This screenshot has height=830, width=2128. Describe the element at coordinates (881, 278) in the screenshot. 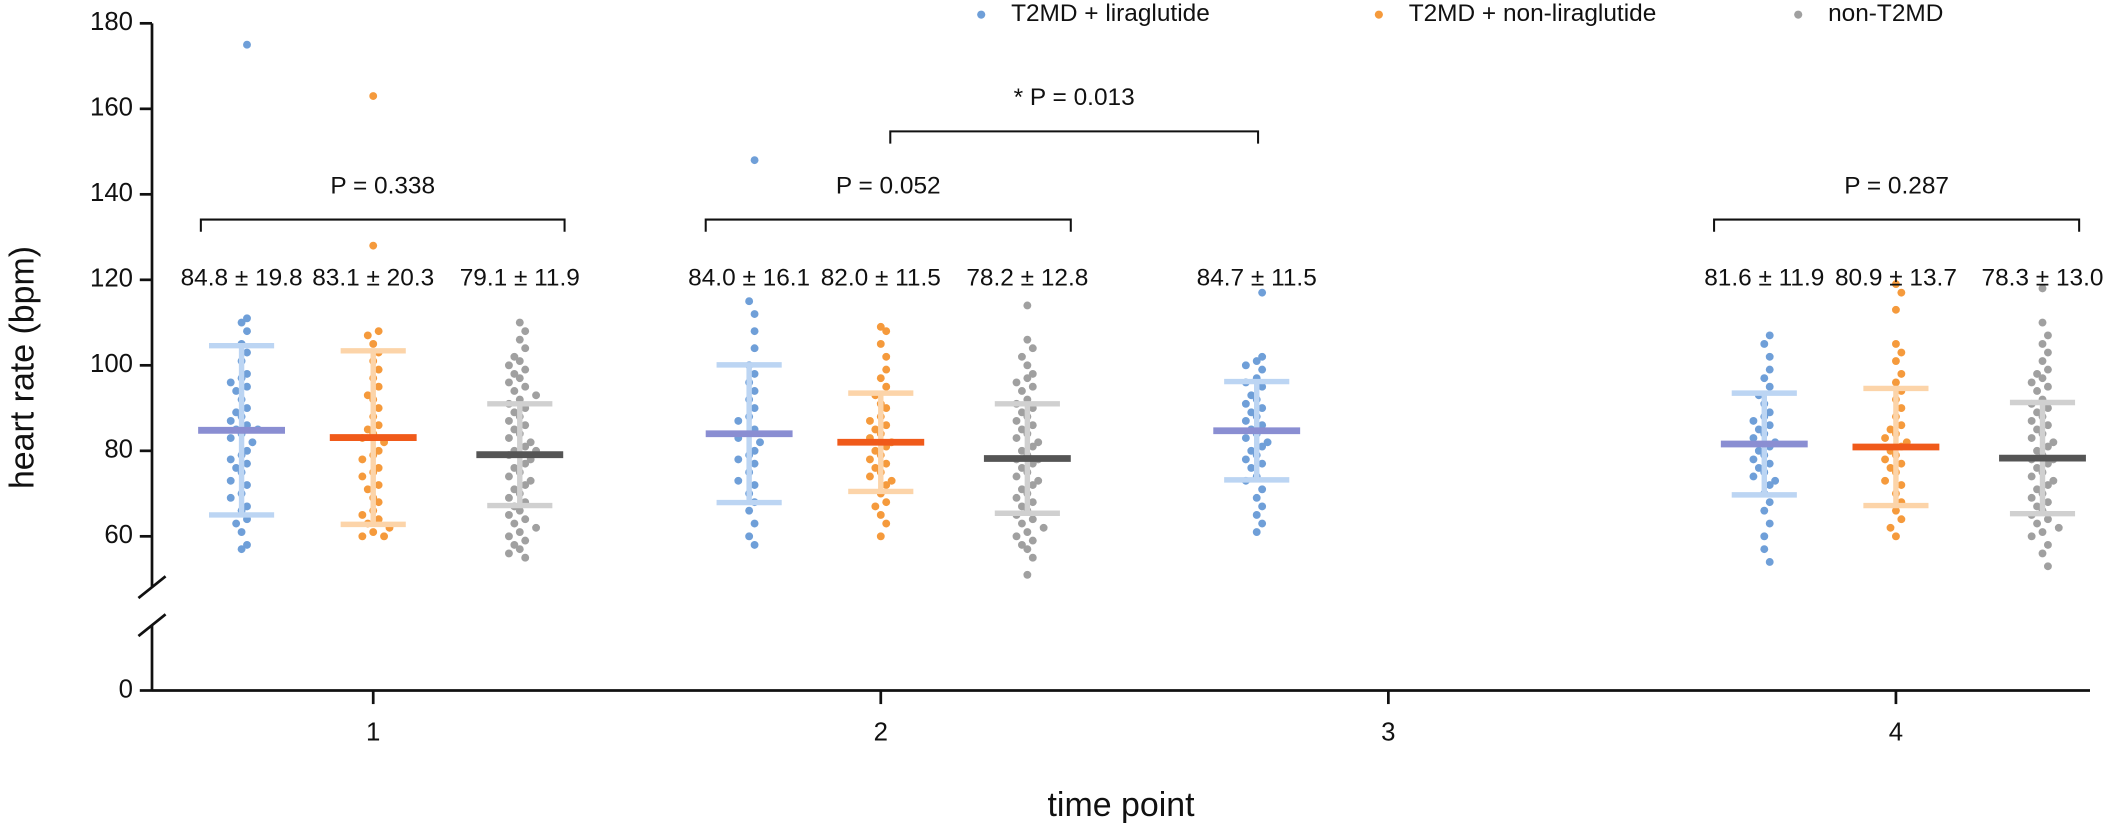

I see `value-label: 82.0 ± 11.5` at that location.